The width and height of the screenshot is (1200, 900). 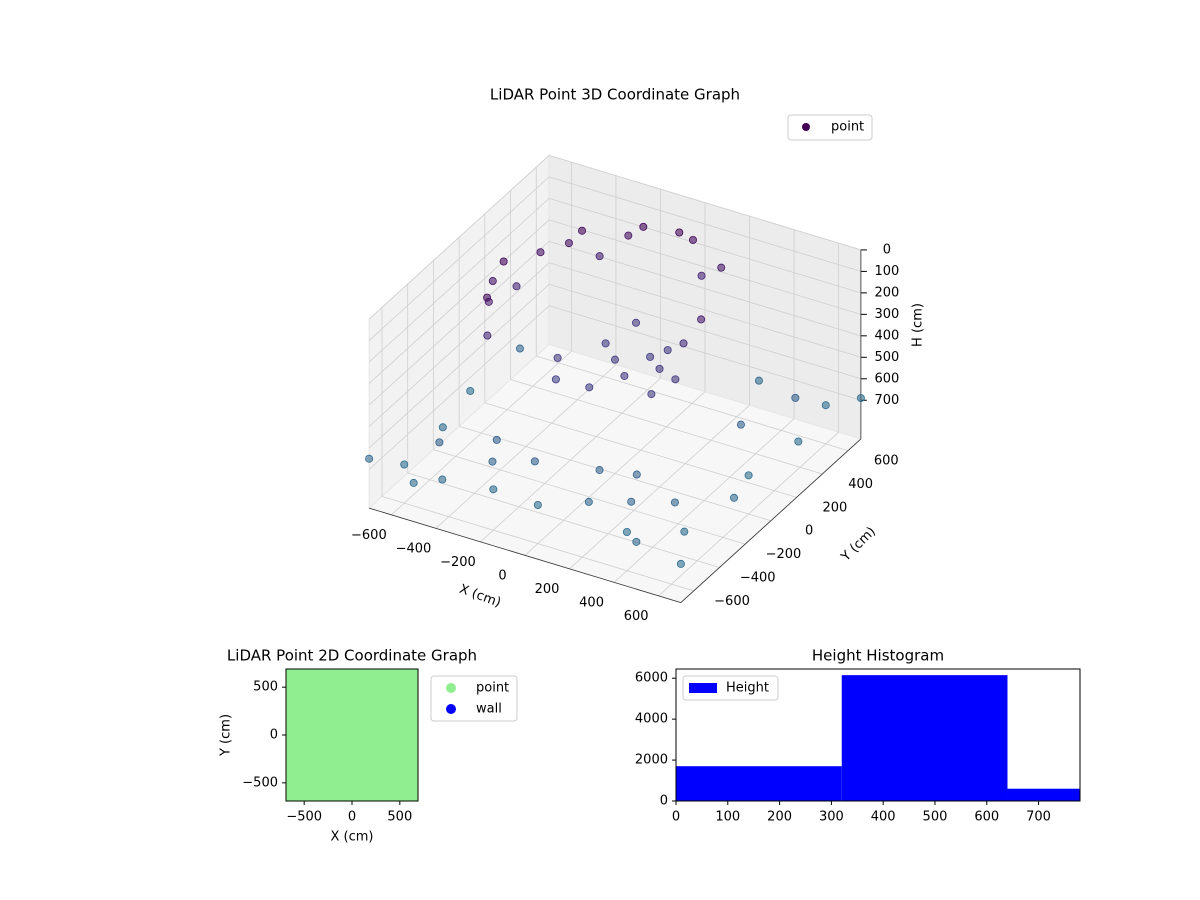 What do you see at coordinates (732, 601) in the screenshot?
I see `y-tick-label: −600` at bounding box center [732, 601].